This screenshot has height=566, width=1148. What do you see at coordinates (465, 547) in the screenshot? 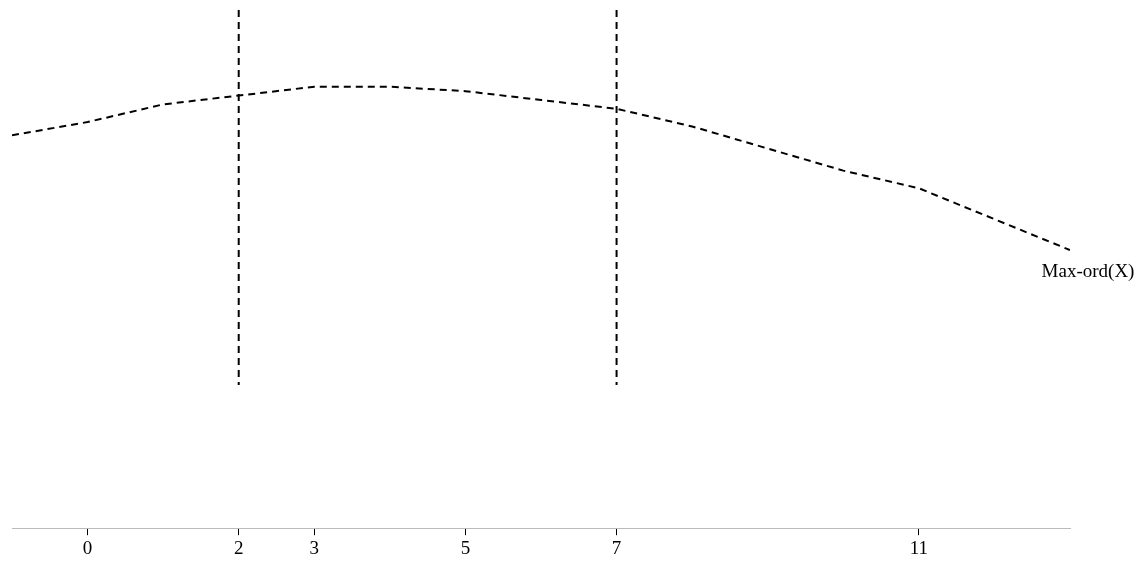
I see `x-tick-label: 5` at bounding box center [465, 547].